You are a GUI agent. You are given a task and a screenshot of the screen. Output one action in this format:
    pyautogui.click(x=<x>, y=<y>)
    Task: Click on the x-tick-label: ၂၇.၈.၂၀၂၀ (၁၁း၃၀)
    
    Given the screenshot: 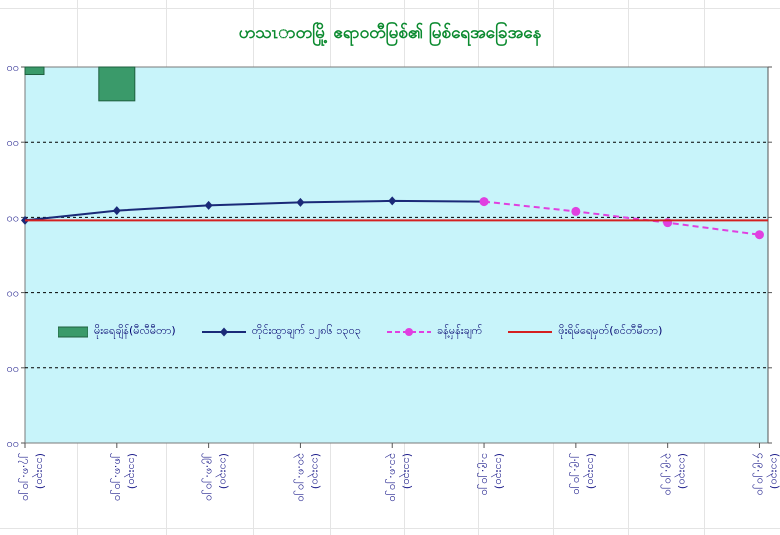 What is the action you would take?
    pyautogui.click(x=32, y=477)
    